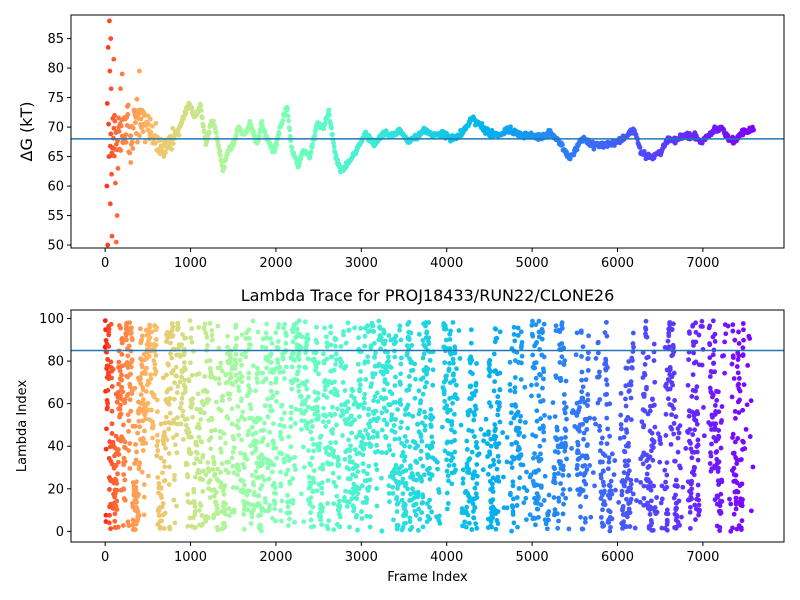 This screenshot has height=600, width=800. I want to click on lambda-y-tick-label: 100, so click(51, 319).